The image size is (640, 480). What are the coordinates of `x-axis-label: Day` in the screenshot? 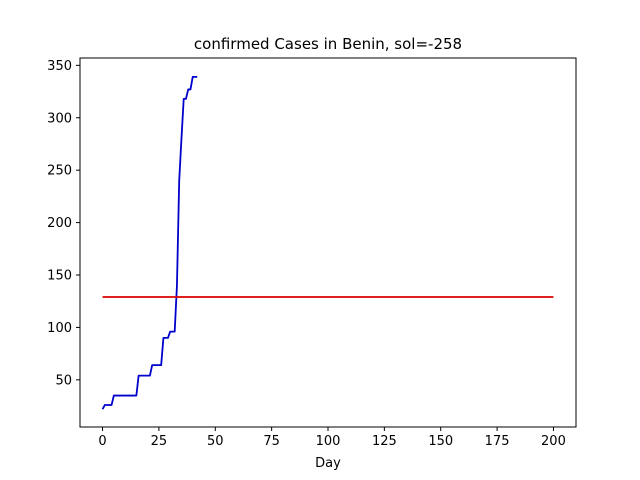 It's located at (328, 463).